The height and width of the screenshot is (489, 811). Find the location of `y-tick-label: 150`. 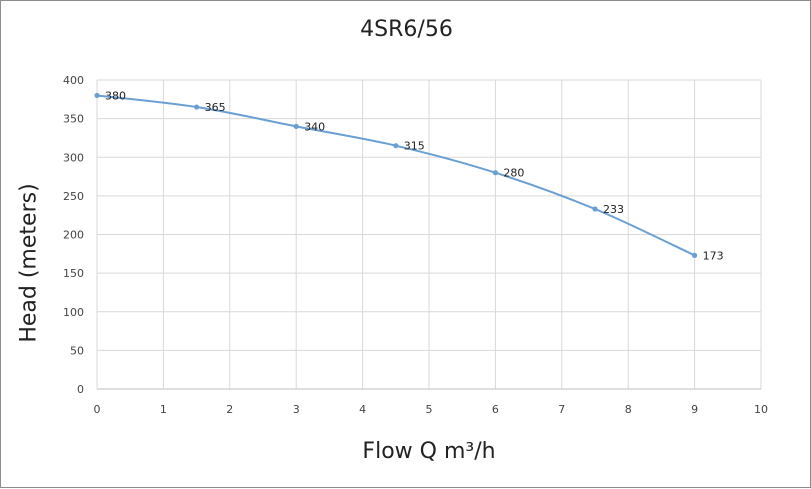

y-tick-label: 150 is located at coordinates (73, 273).